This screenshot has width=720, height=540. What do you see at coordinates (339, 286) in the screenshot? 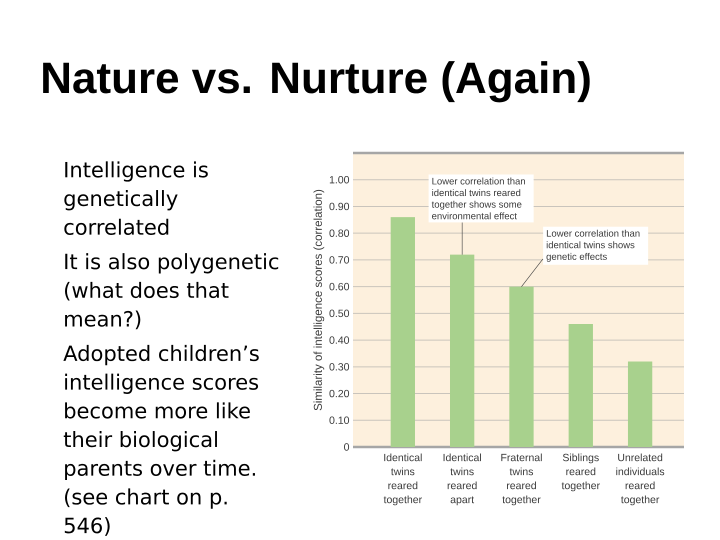
I see `y-tick-label: 0.60` at bounding box center [339, 286].